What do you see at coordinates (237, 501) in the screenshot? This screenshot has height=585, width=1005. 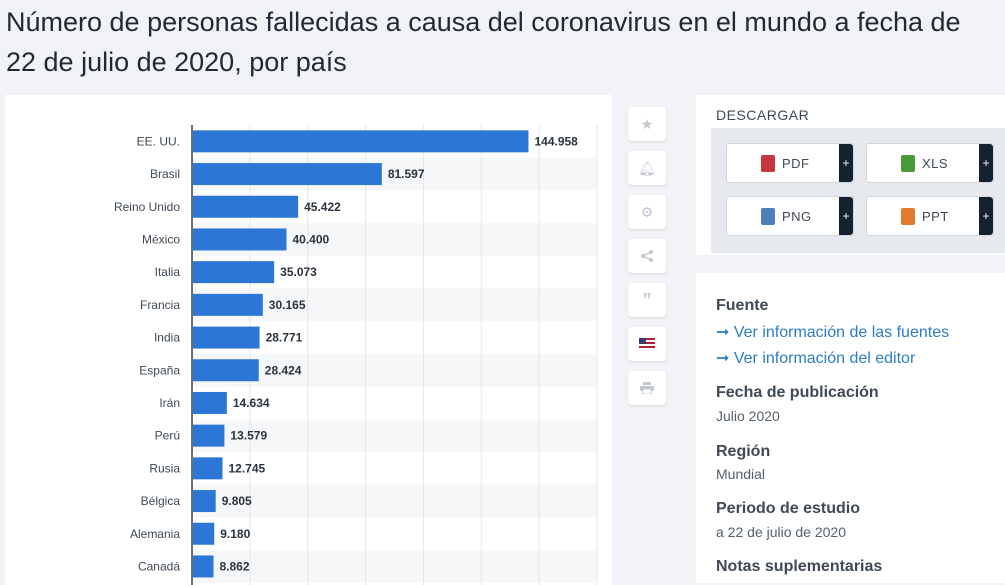 I see `value-label: 9.805` at bounding box center [237, 501].